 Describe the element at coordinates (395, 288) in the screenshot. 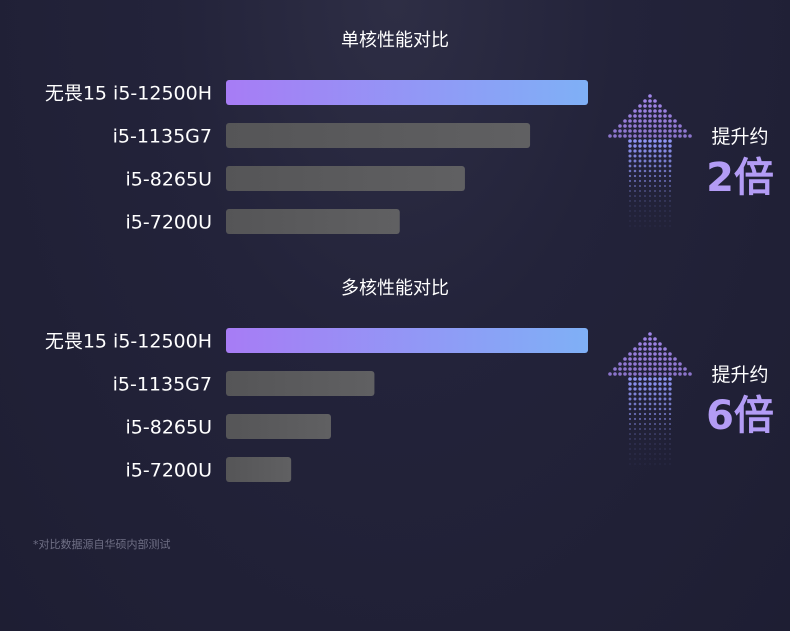

I see `chart-title: 多核性能对比` at that location.